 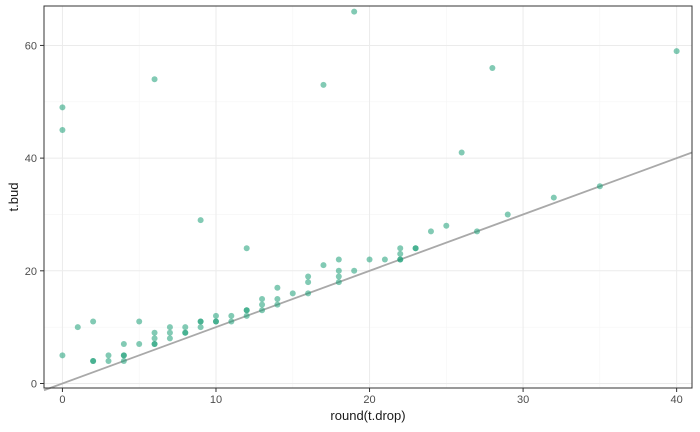 I want to click on x-tick-label: 20, so click(x=369, y=400).